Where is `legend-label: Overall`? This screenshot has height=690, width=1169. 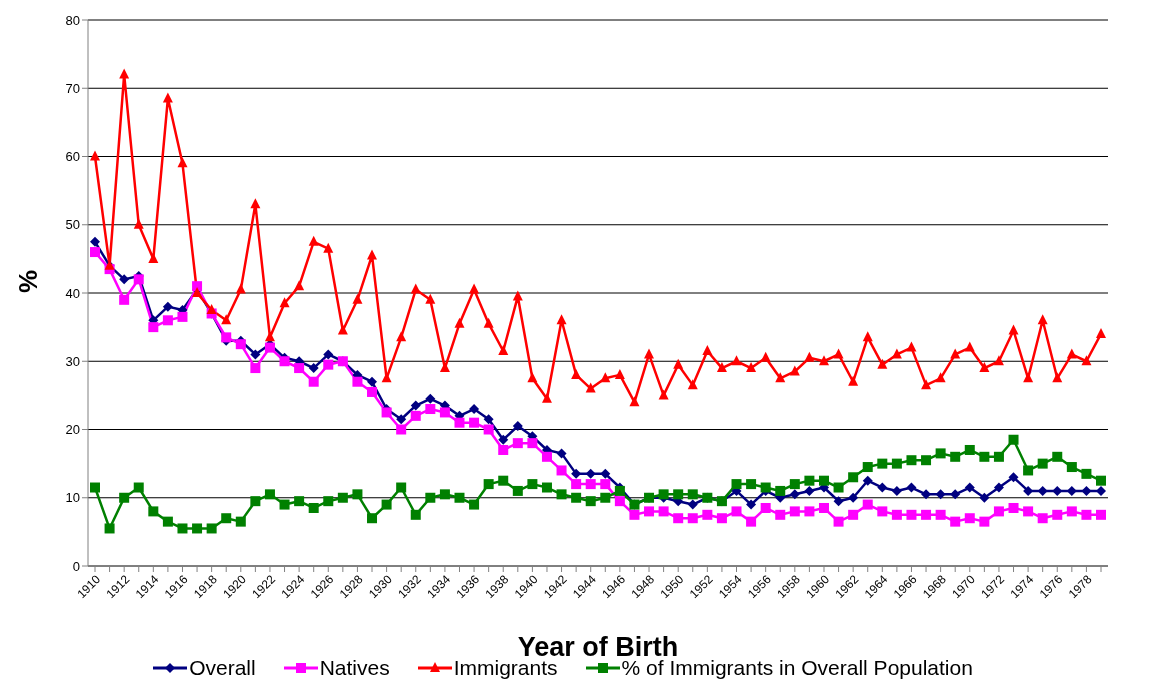
legend-label: Overall is located at coordinates (222, 668).